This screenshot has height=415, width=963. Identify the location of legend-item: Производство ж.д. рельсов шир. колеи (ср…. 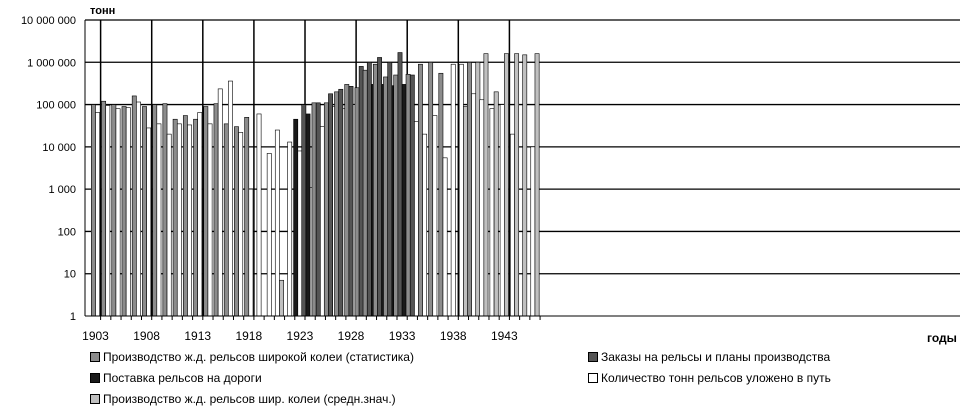
(243, 399).